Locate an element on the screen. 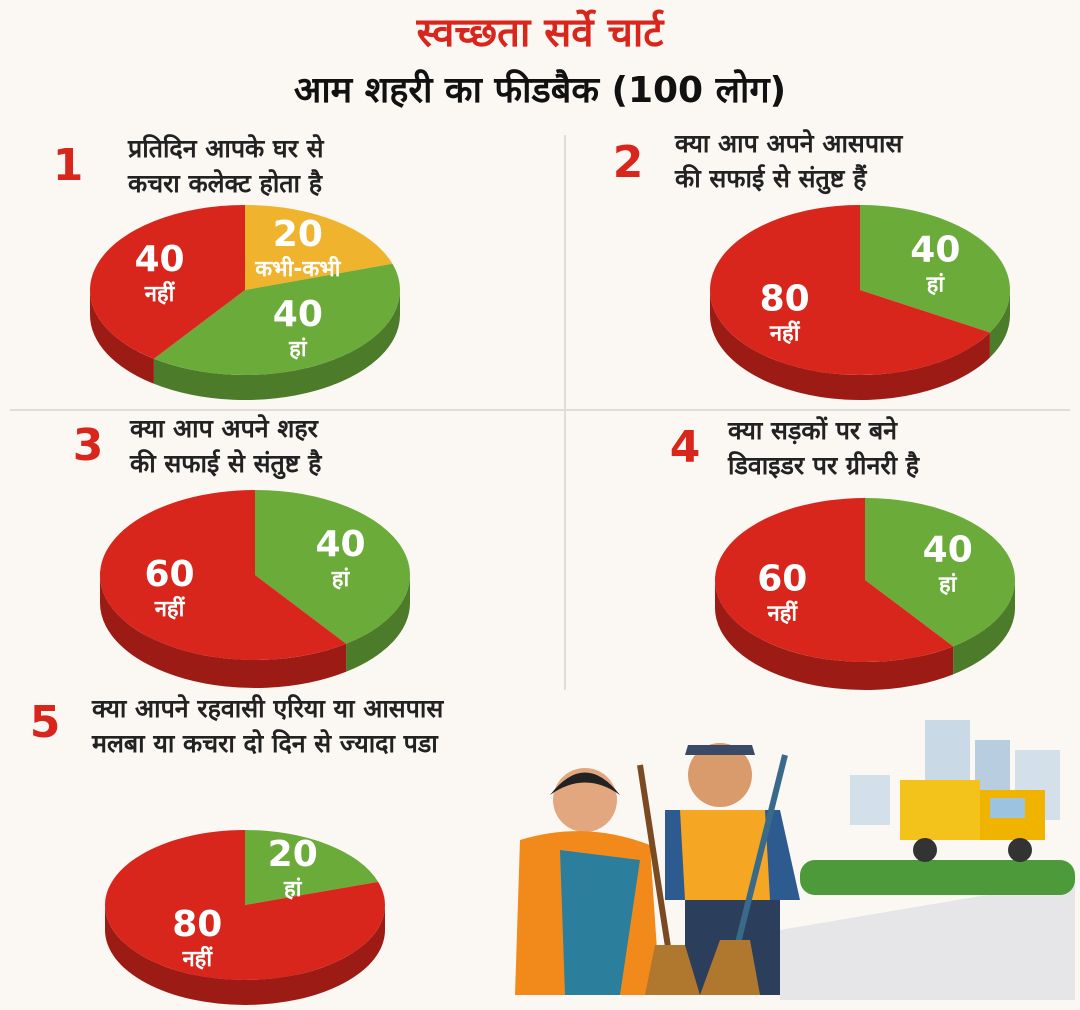 Image resolution: width=1080 pixels, height=1010 pixels. truck-body is located at coordinates (940, 810).